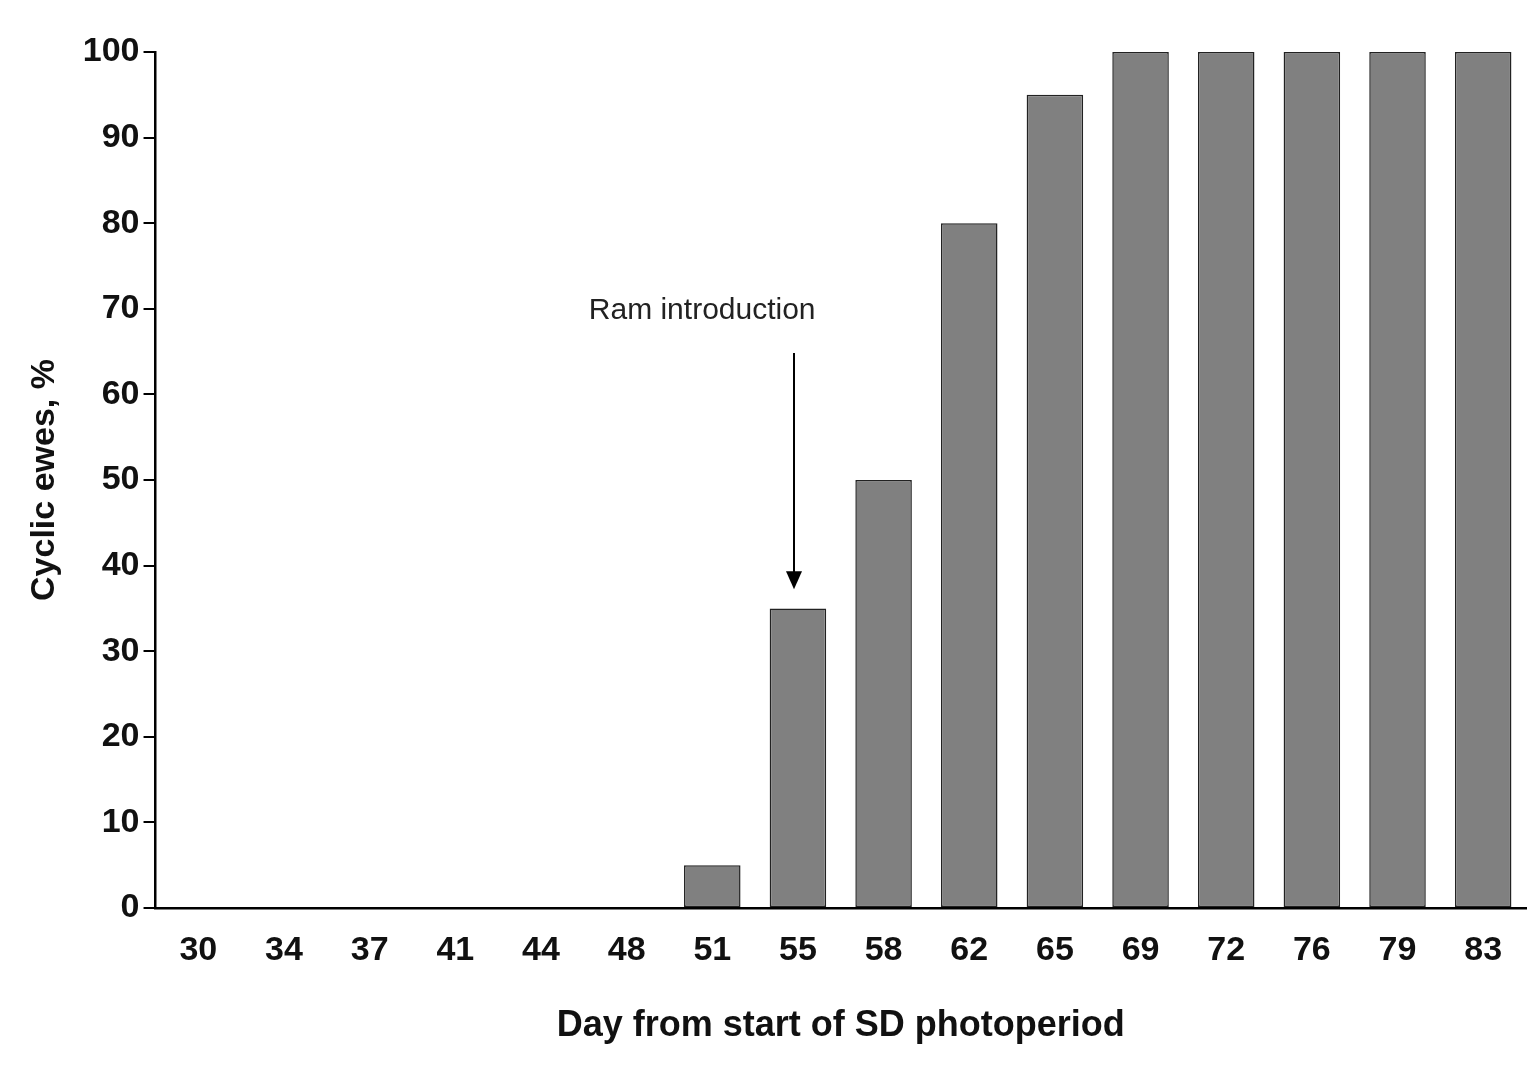 The image size is (1528, 1074). What do you see at coordinates (712, 947) in the screenshot?
I see `x-tick-label: 51` at bounding box center [712, 947].